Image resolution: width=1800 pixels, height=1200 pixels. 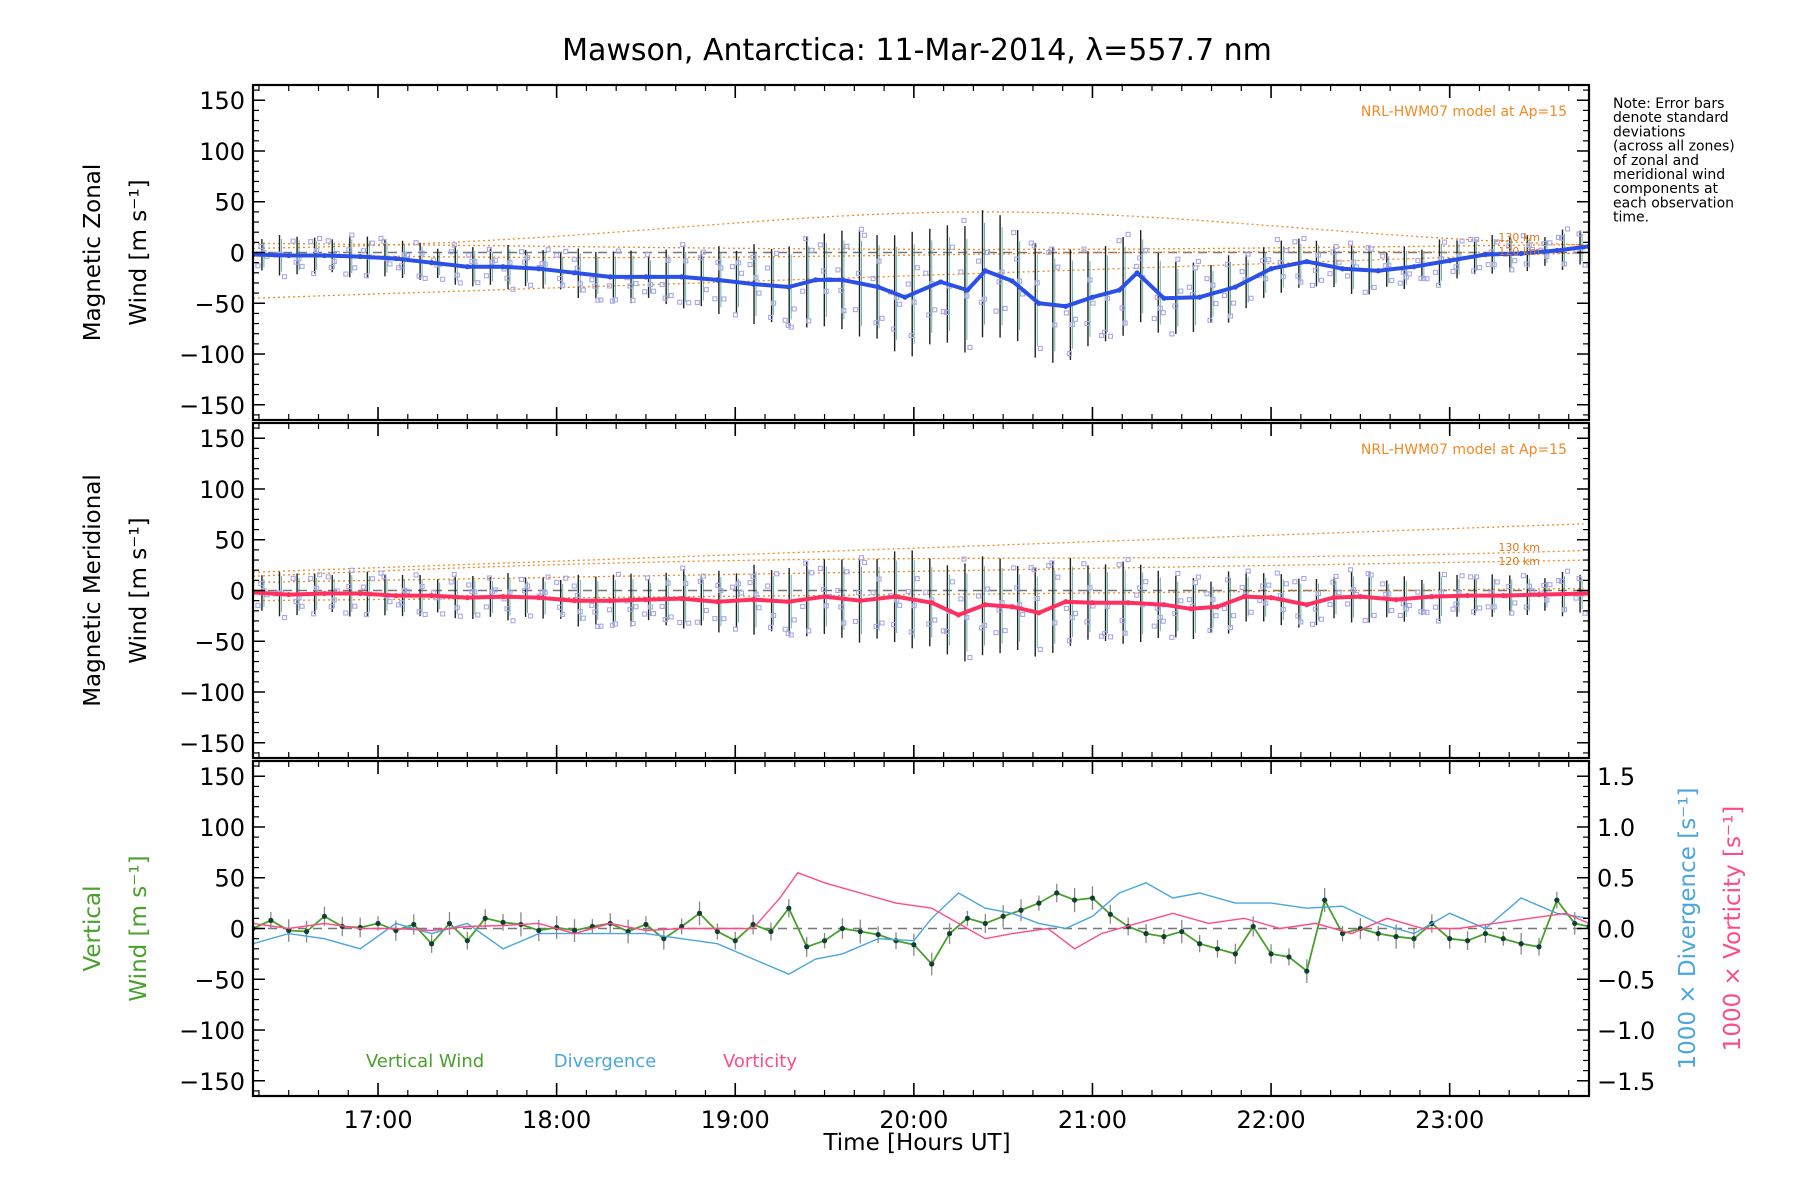 What do you see at coordinates (1519, 561) in the screenshot?
I see `altitude-label: 120 km` at bounding box center [1519, 561].